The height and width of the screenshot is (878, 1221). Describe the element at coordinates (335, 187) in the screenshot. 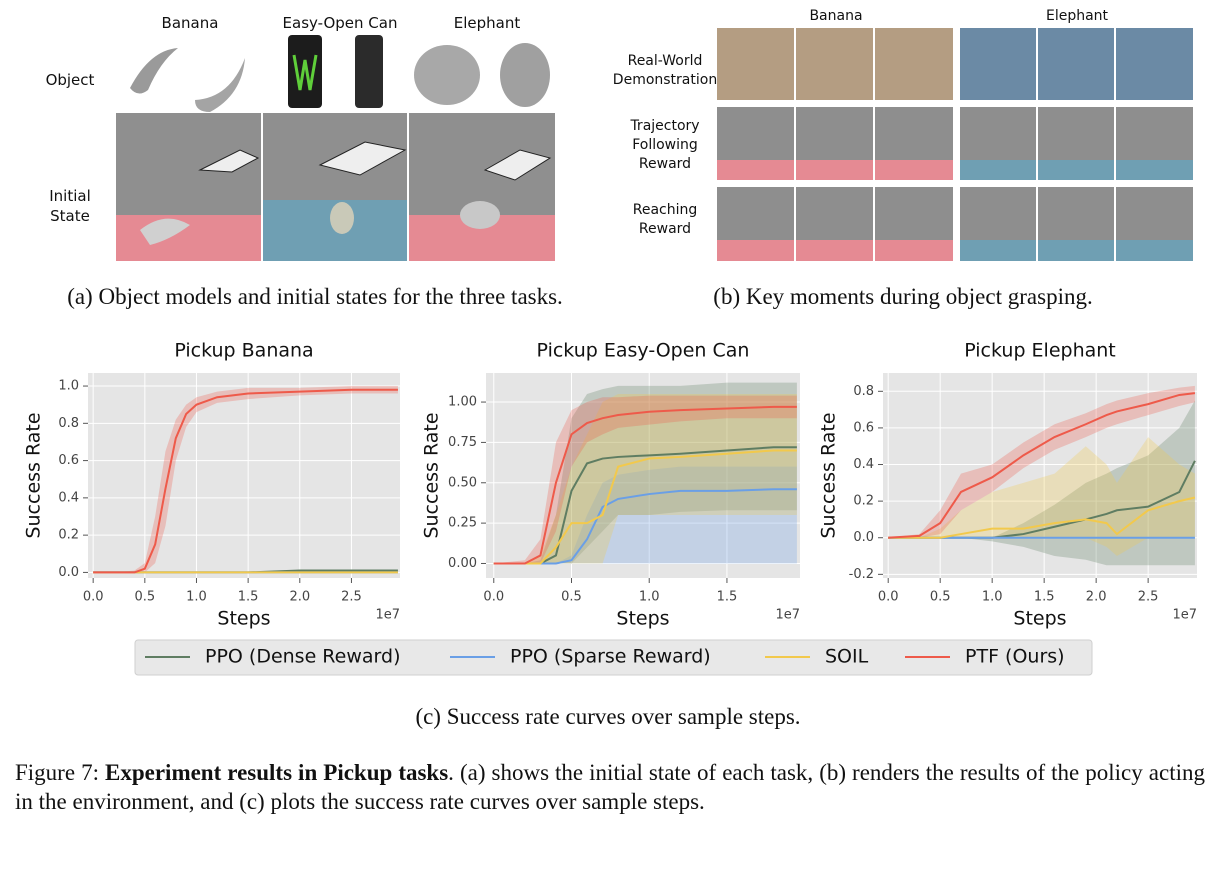

I see `initial-state-strip` at that location.